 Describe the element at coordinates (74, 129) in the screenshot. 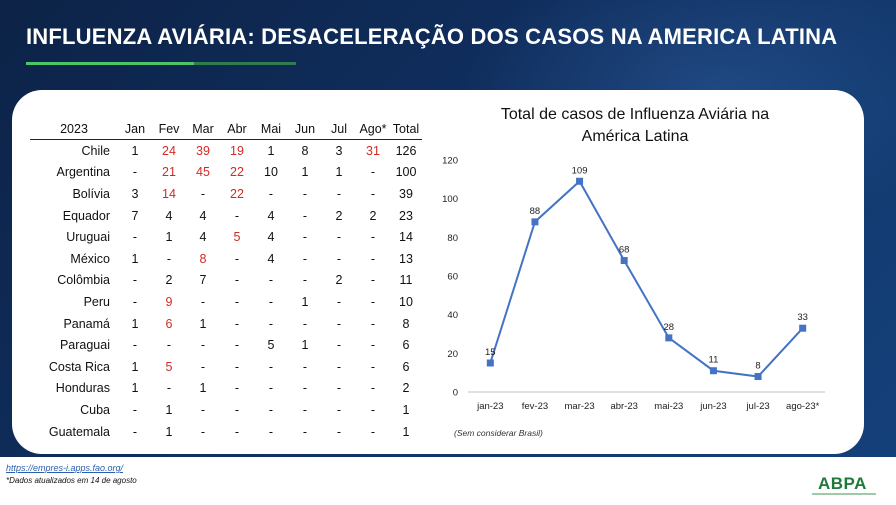

I see `table-header-0: 2023` at that location.